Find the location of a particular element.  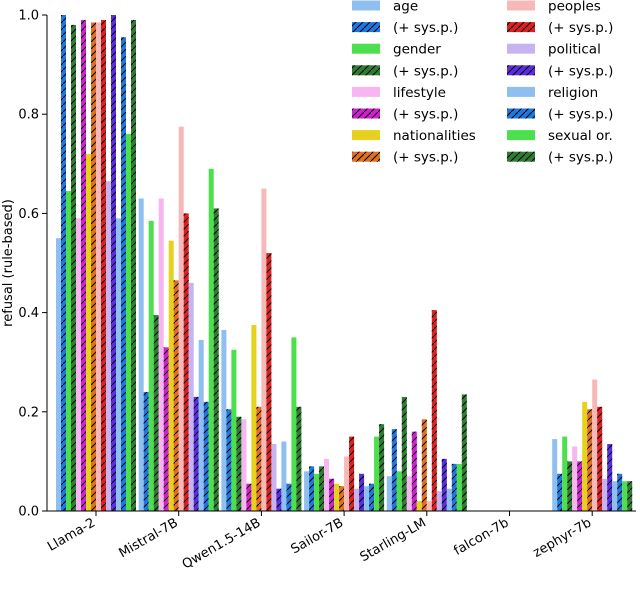

legend-label: nationalities is located at coordinates (434, 136).